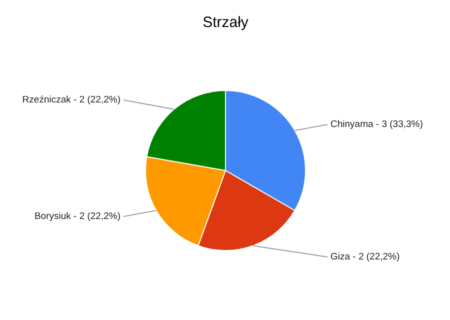 This screenshot has height=320, width=450. I want to click on slice-label: Giza - 2 (22,2%), so click(365, 256).